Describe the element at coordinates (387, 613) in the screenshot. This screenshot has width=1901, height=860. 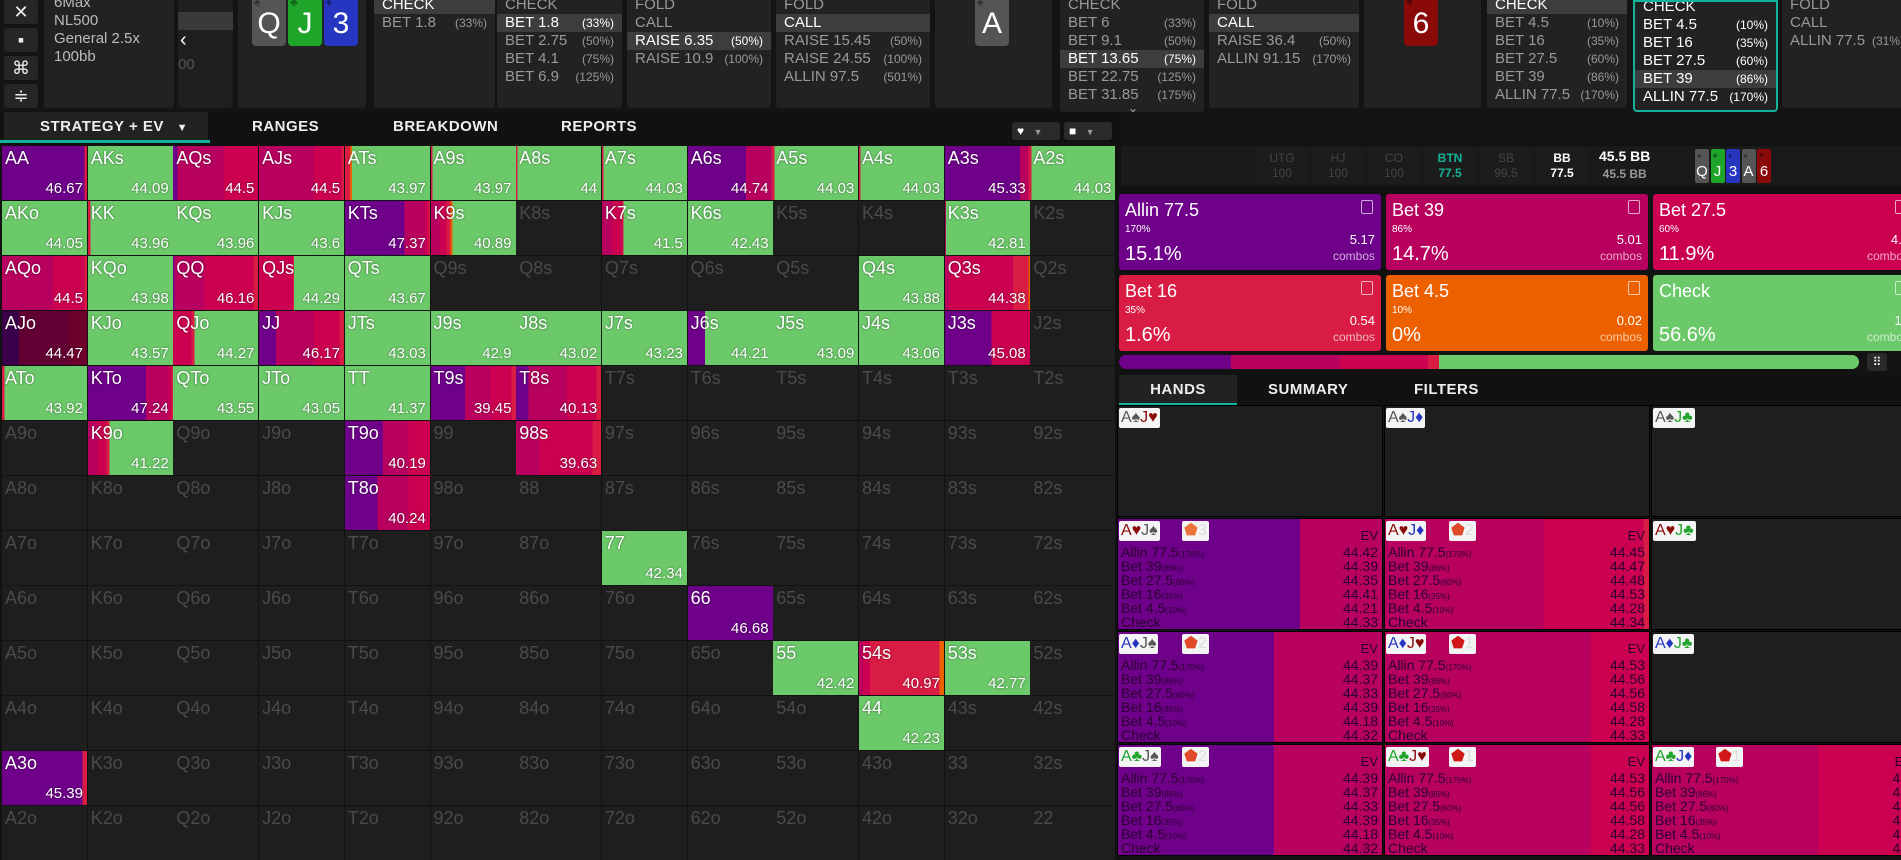
I see `hand-cell: T6o` at that location.